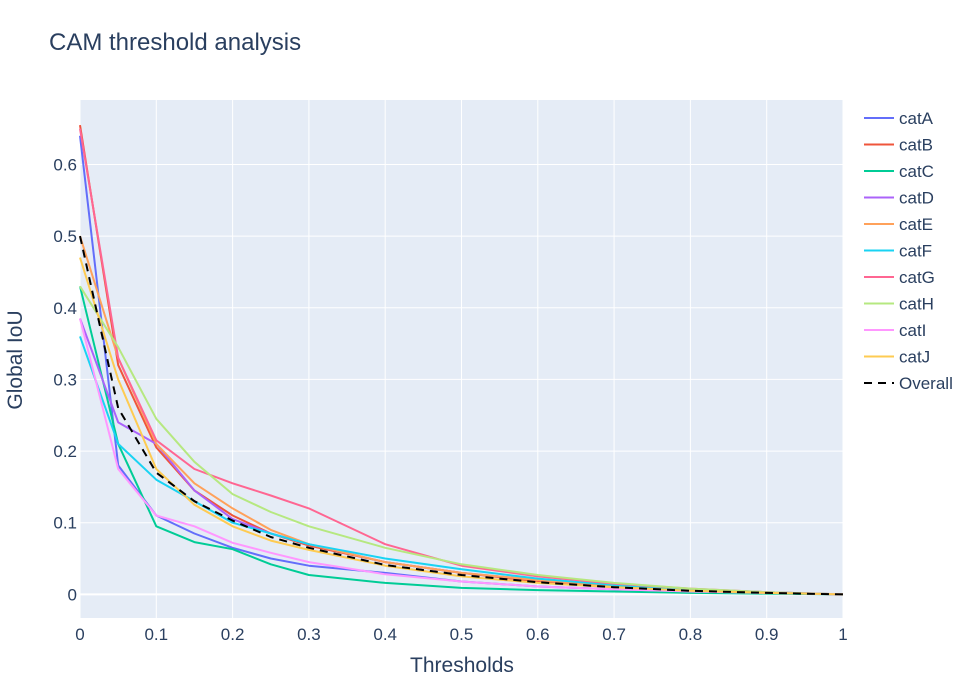  I want to click on x-tick-label: 0.7, so click(614, 634).